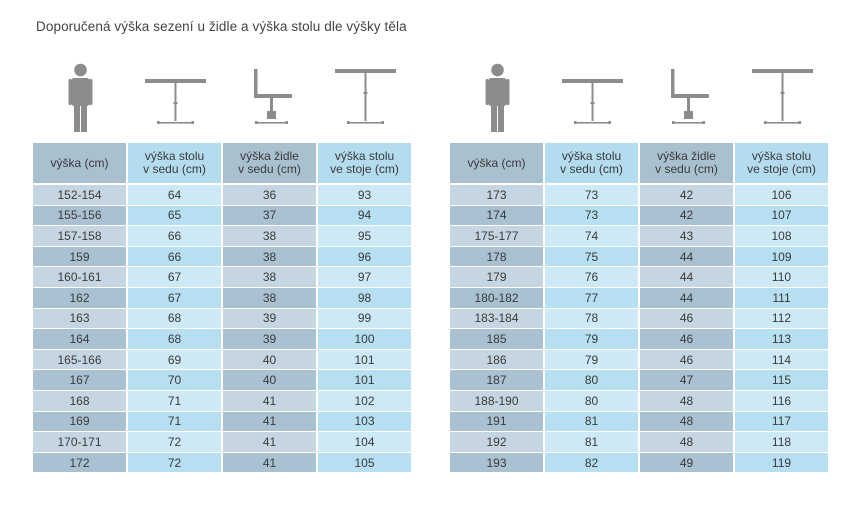 This screenshot has height=524, width=868. I want to click on cell-desk-standing: 114, so click(781, 360).